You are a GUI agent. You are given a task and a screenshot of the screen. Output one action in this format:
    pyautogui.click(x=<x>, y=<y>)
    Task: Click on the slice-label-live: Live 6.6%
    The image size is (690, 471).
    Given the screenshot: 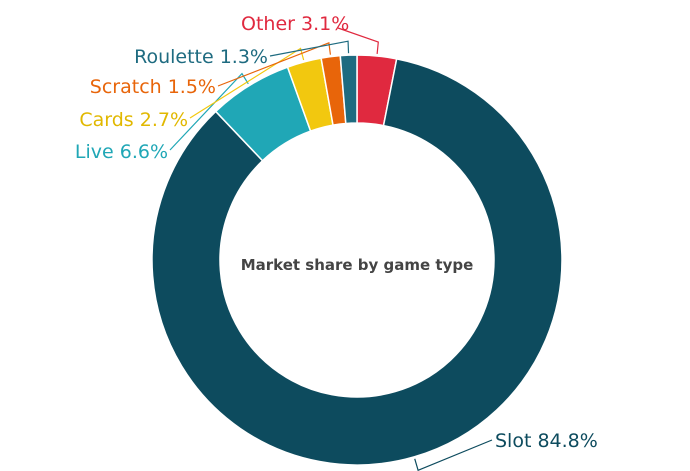 What is the action you would take?
    pyautogui.click(x=121, y=152)
    